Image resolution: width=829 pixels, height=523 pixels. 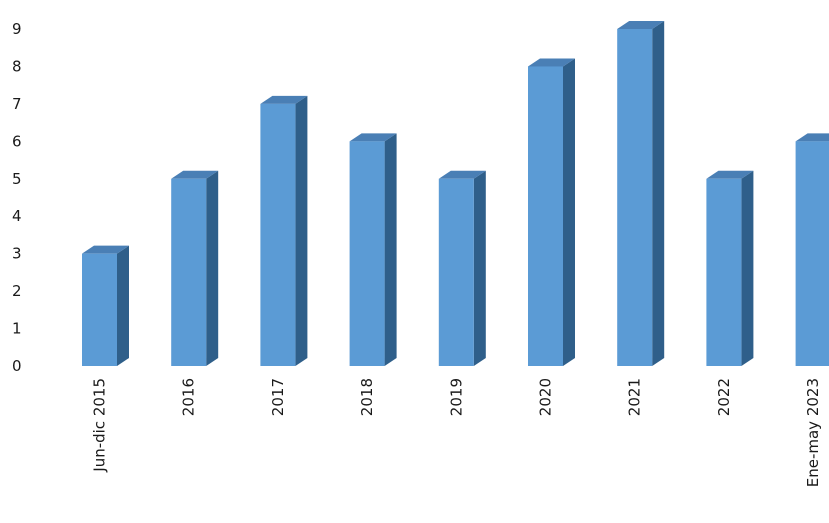 I want to click on y-tick-label: 1, so click(x=17, y=329).